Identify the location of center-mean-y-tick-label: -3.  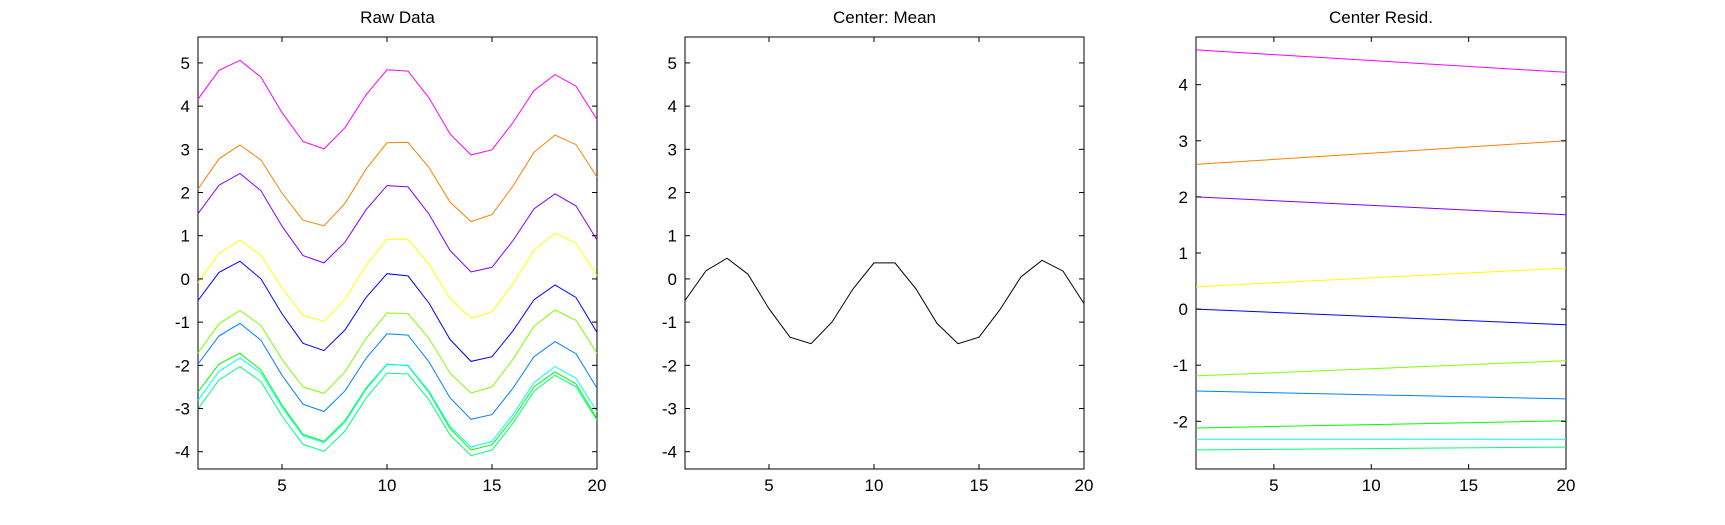
(669, 409).